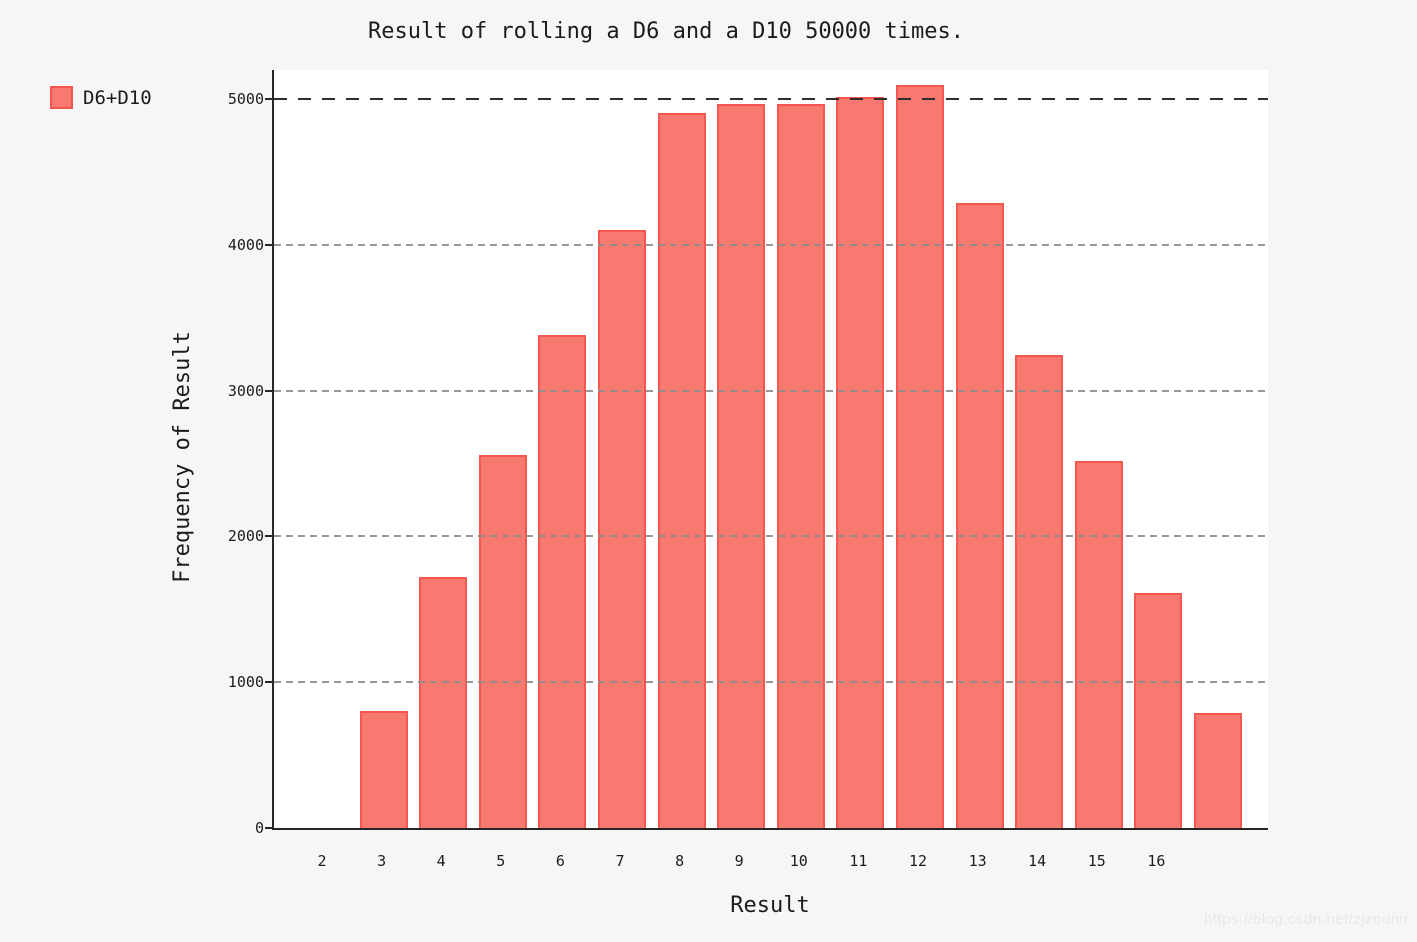 This screenshot has width=1417, height=942. Describe the element at coordinates (977, 861) in the screenshot. I see `x-tick-label: 13` at that location.